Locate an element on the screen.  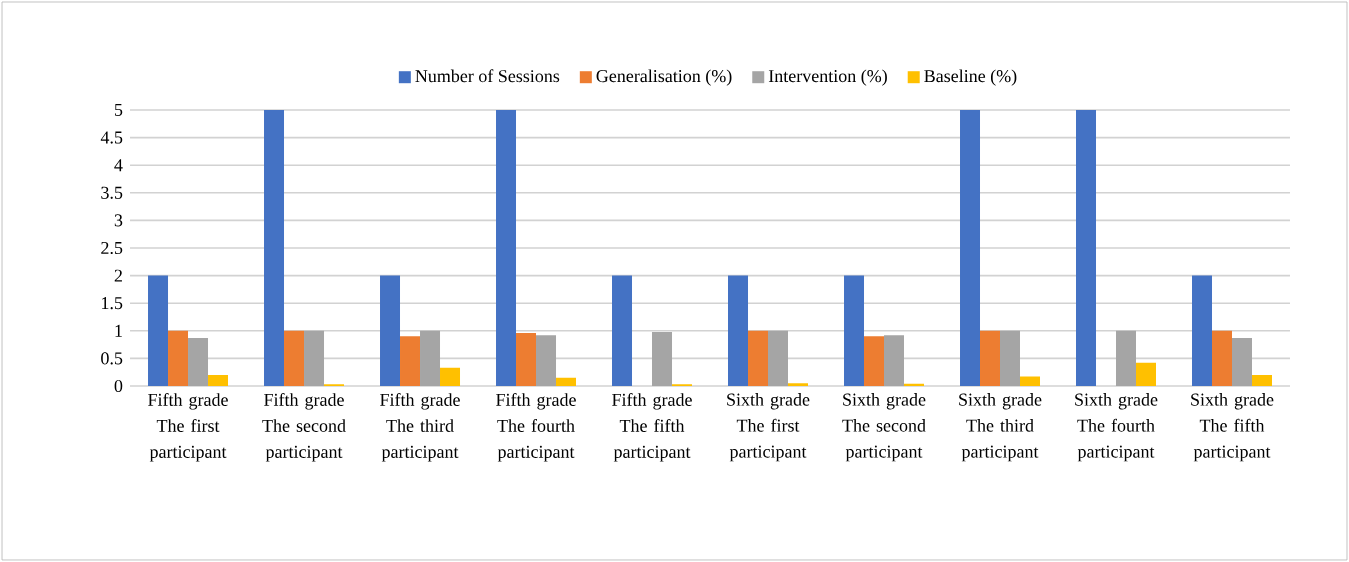
y-tick-label: 5 is located at coordinates (118, 110).